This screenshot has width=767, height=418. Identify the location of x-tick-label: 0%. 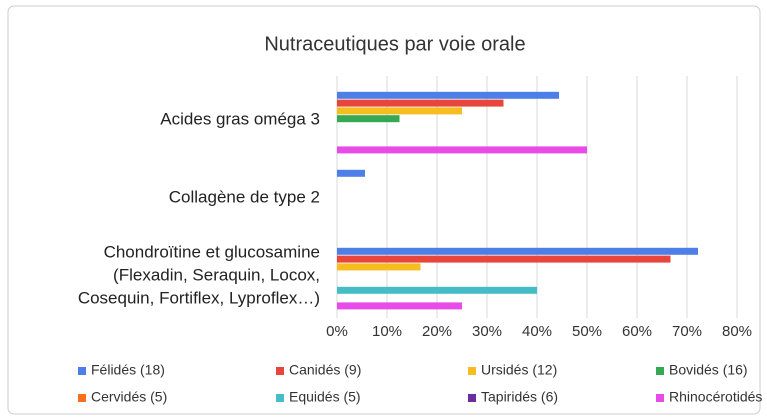
(337, 331).